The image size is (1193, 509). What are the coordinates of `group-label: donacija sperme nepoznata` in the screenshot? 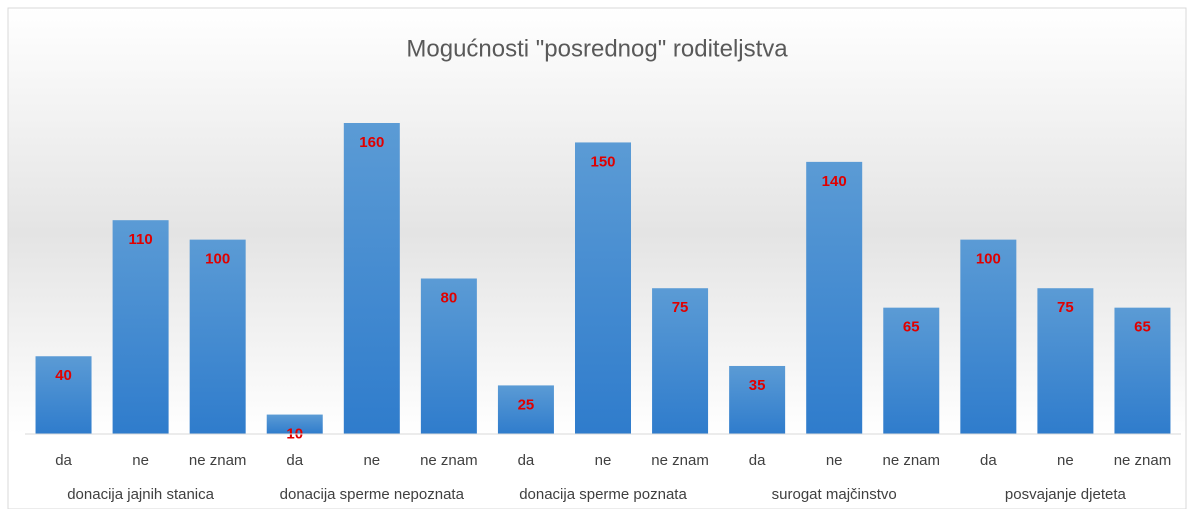 It's located at (372, 494).